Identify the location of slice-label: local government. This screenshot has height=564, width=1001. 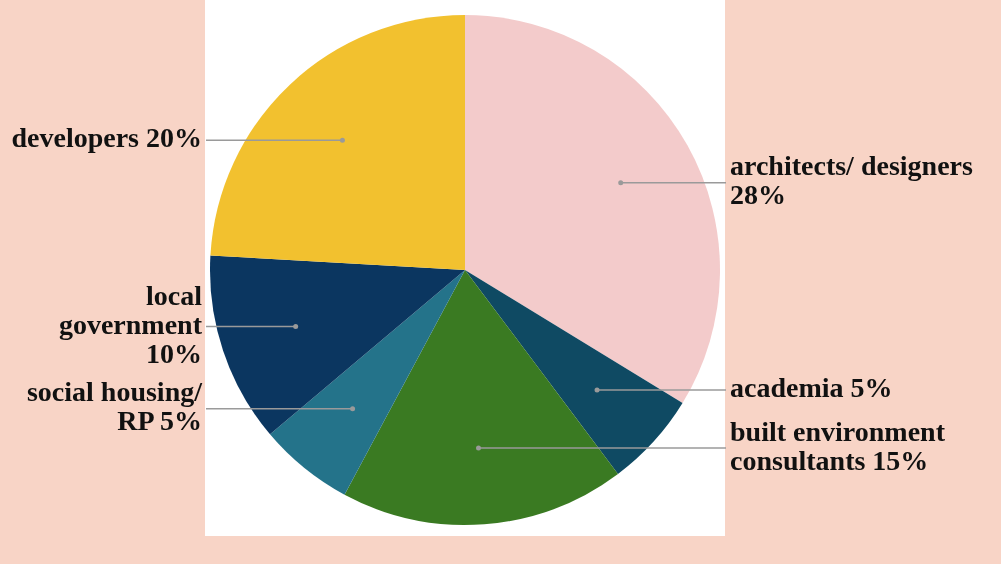
(130, 309).